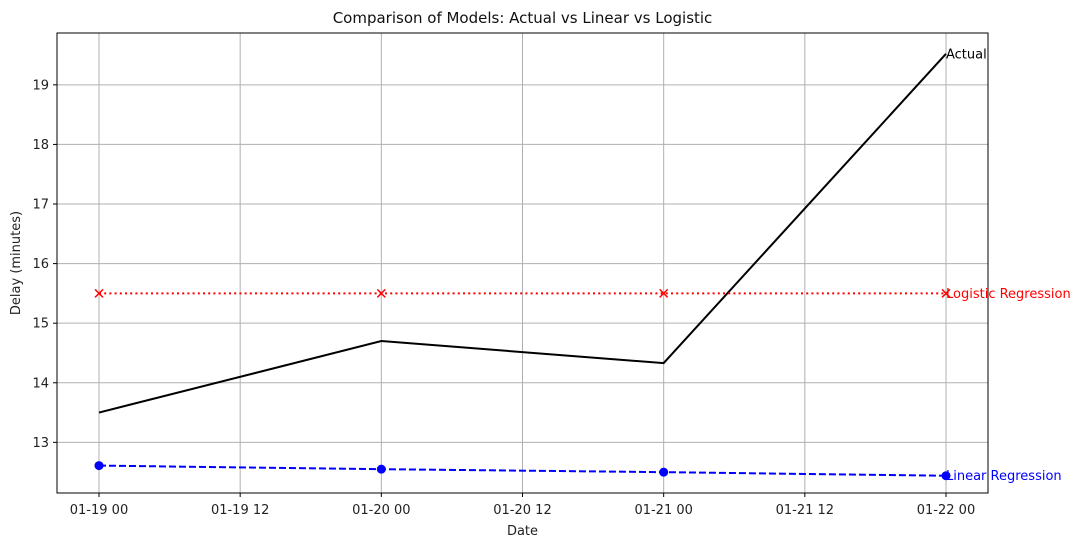 Image resolution: width=1087 pixels, height=547 pixels. I want to click on y-axis: 13 14 15 16 17 18 19, so click(44, 264).